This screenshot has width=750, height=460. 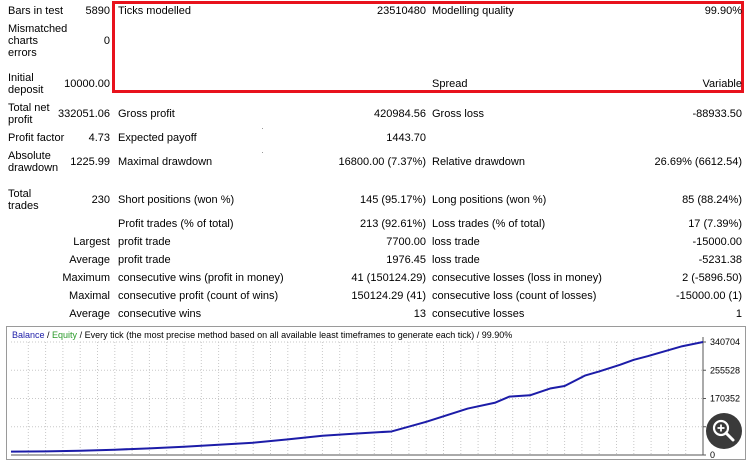 What do you see at coordinates (165, 162) in the screenshot?
I see `maximal-drawdown-label: Maximal drawdown` at bounding box center [165, 162].